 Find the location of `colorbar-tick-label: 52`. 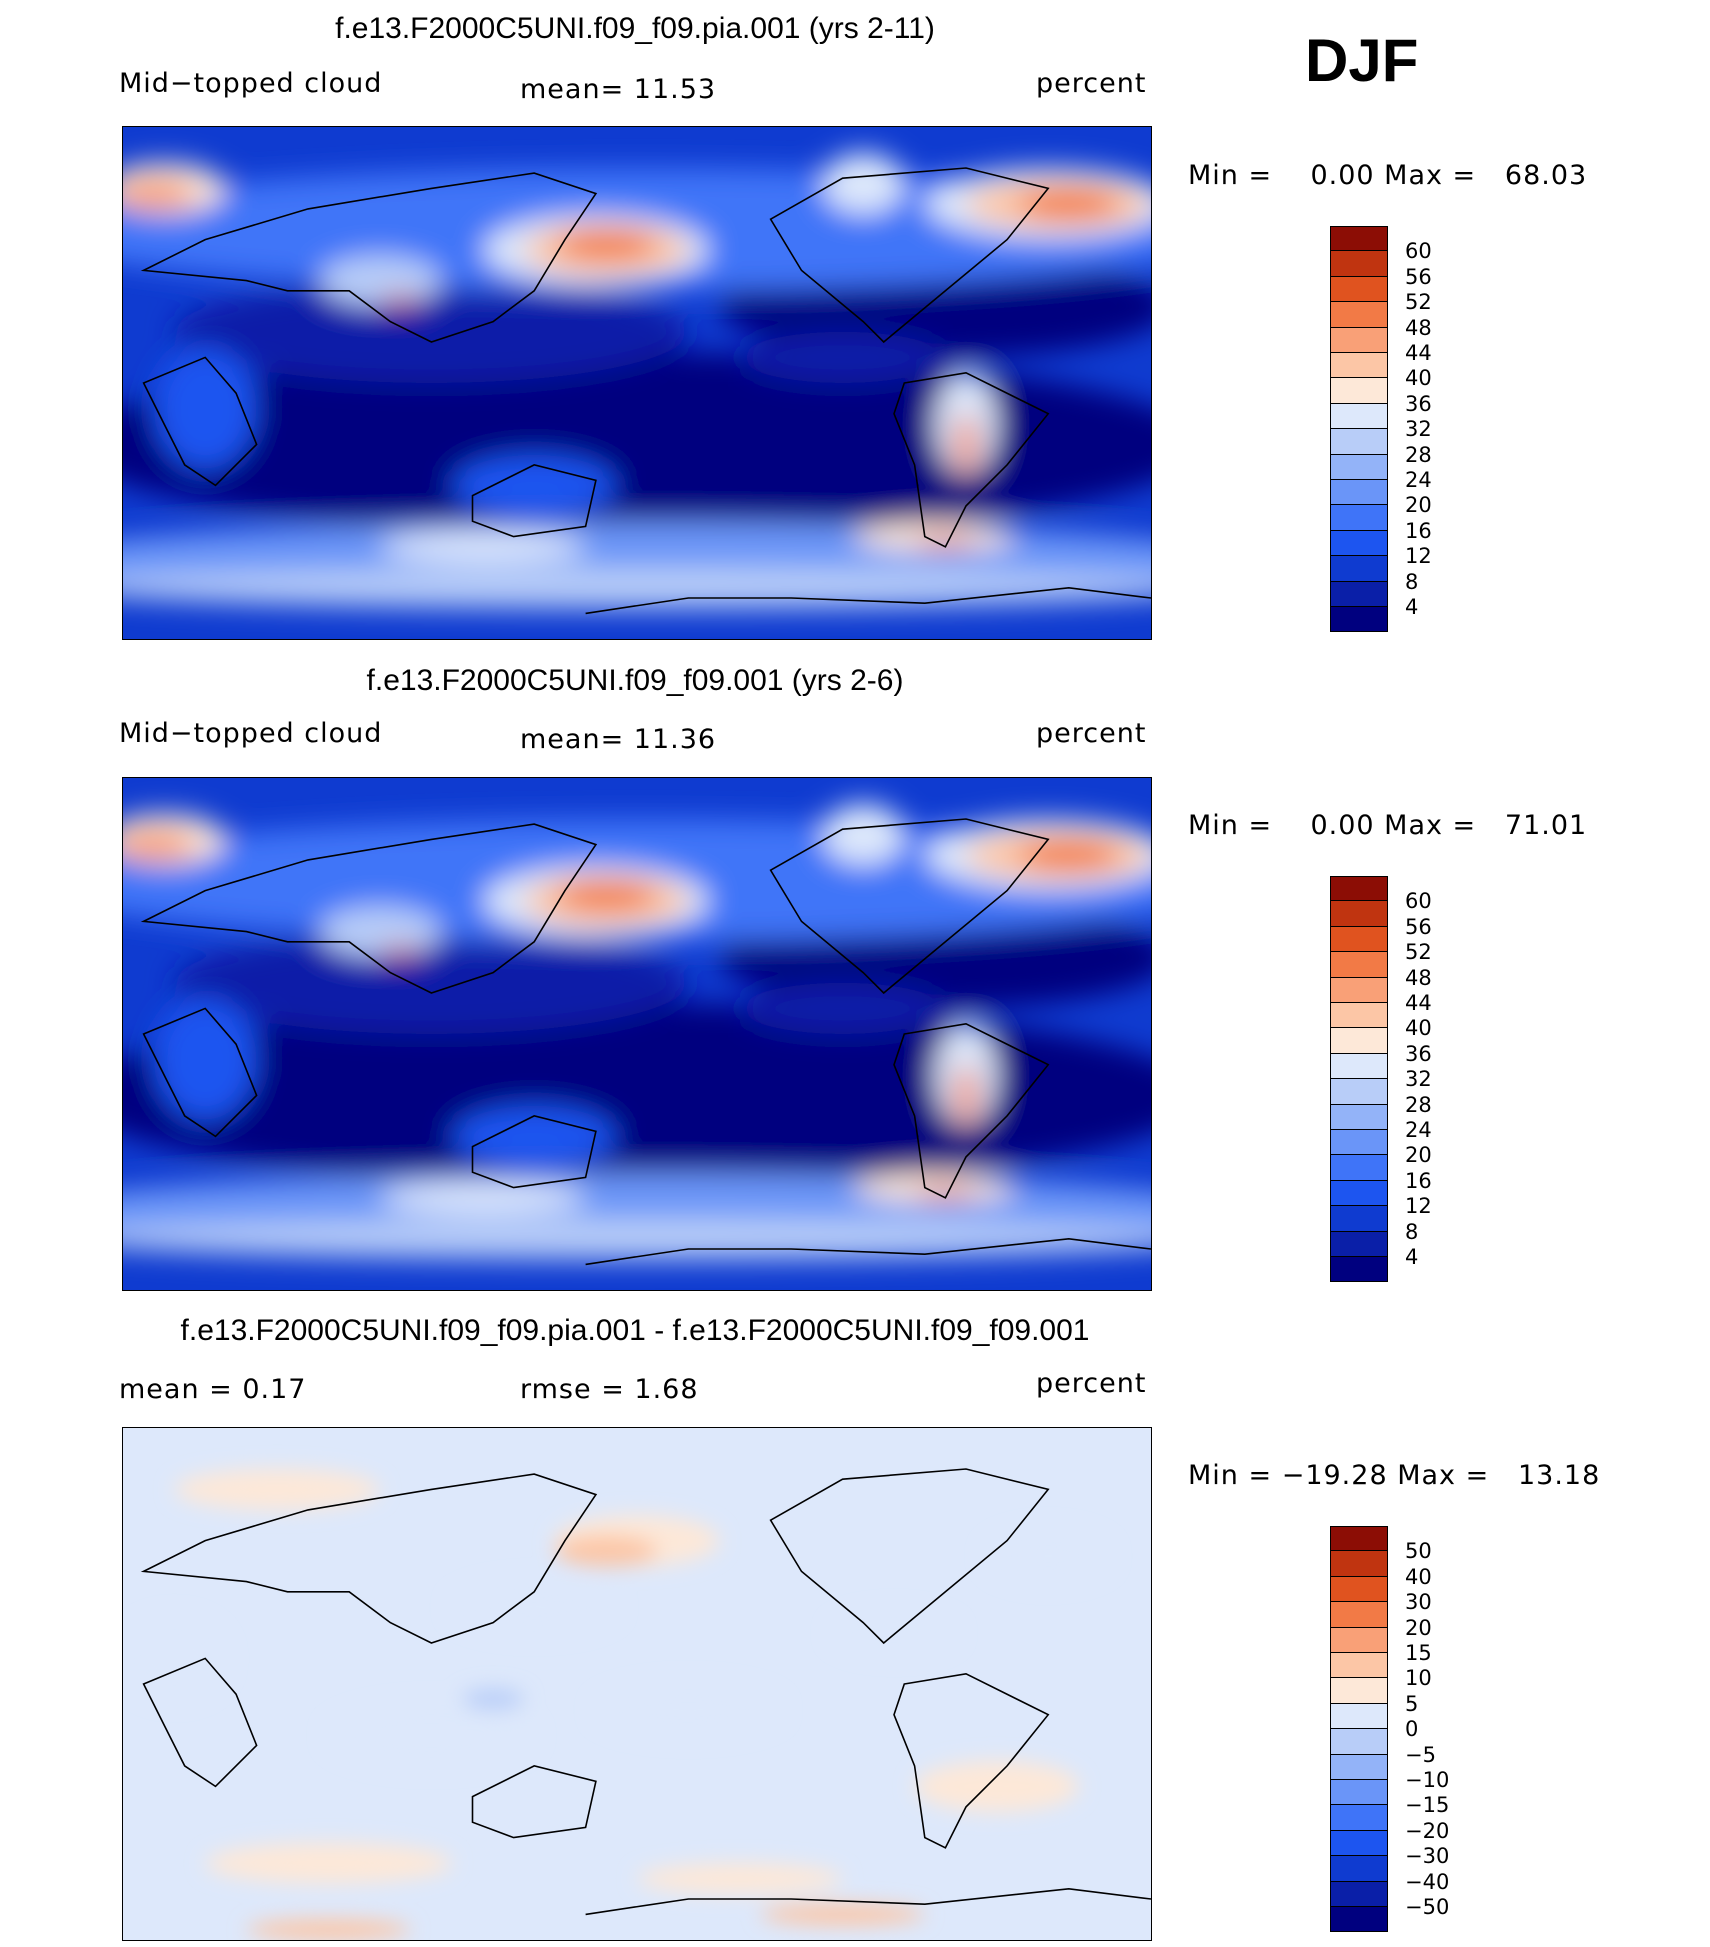

colorbar-tick-label: 52 is located at coordinates (1418, 302).